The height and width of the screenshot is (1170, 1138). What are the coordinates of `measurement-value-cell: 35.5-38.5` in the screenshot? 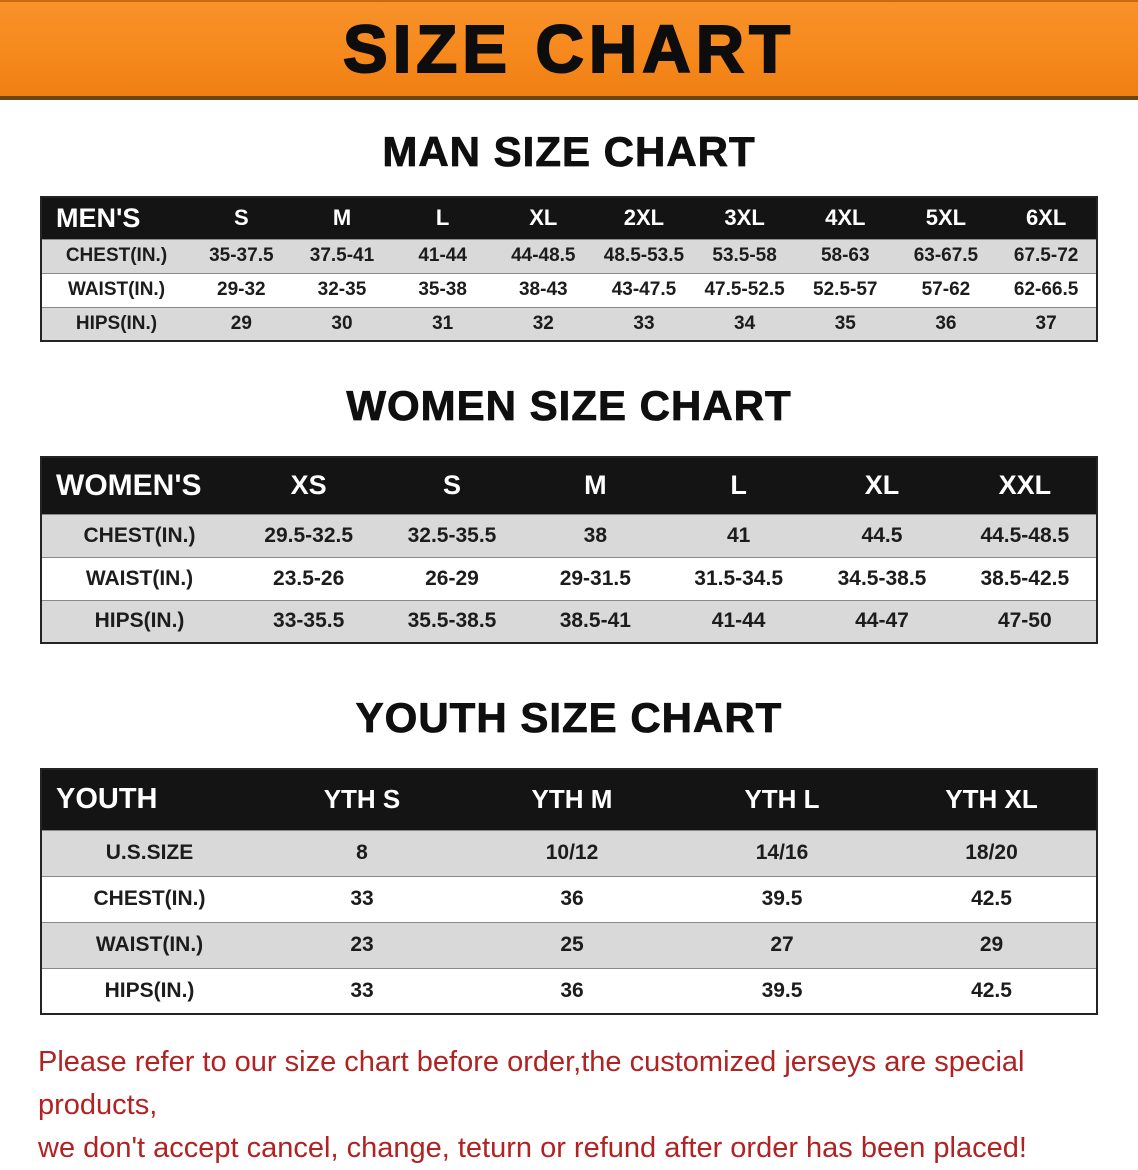 It's located at (452, 621).